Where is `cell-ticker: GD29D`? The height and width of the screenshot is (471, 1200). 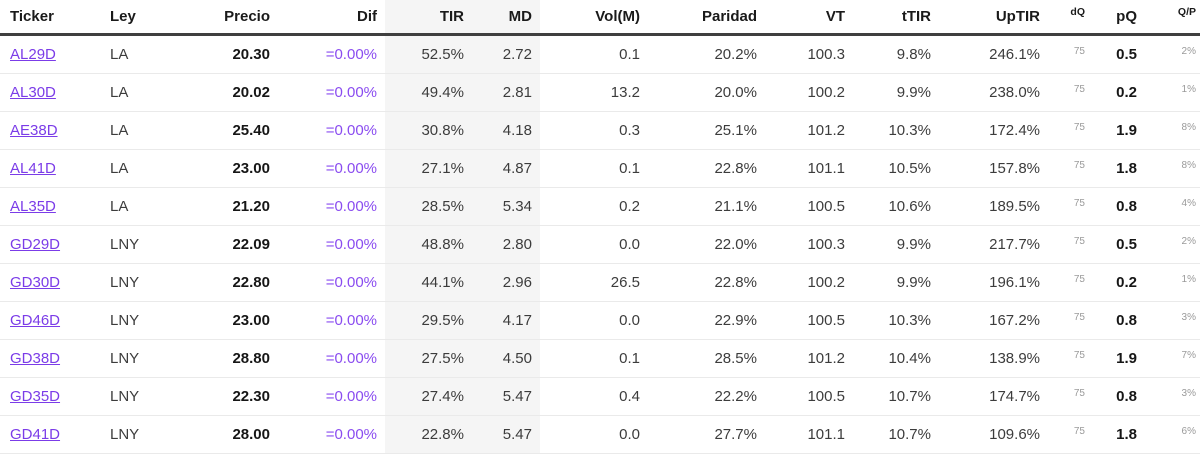
cell-ticker: GD29D is located at coordinates (50, 244).